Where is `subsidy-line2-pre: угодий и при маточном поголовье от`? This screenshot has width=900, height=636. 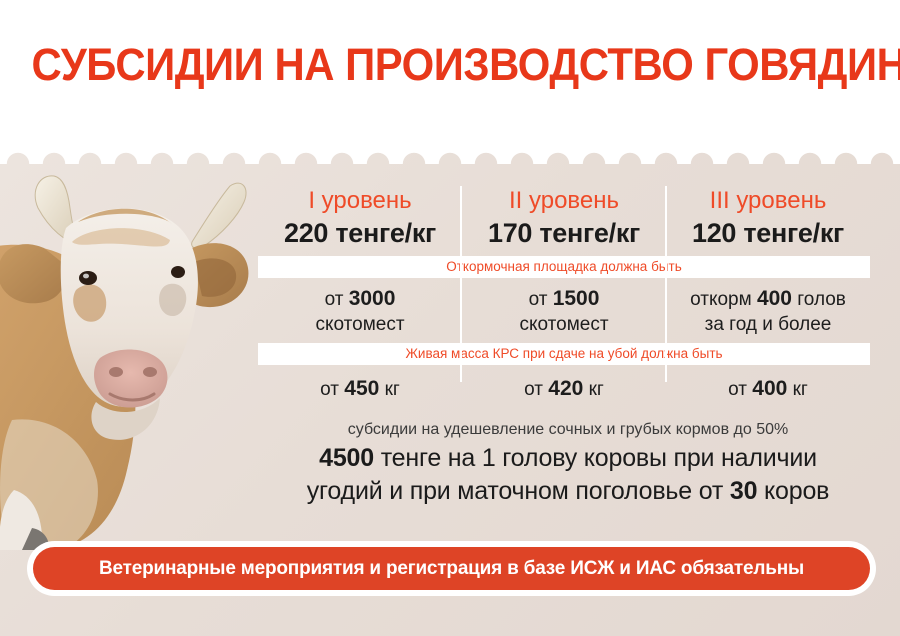 subsidy-line2-pre: угодий и при маточном поголовье от is located at coordinates (518, 491).